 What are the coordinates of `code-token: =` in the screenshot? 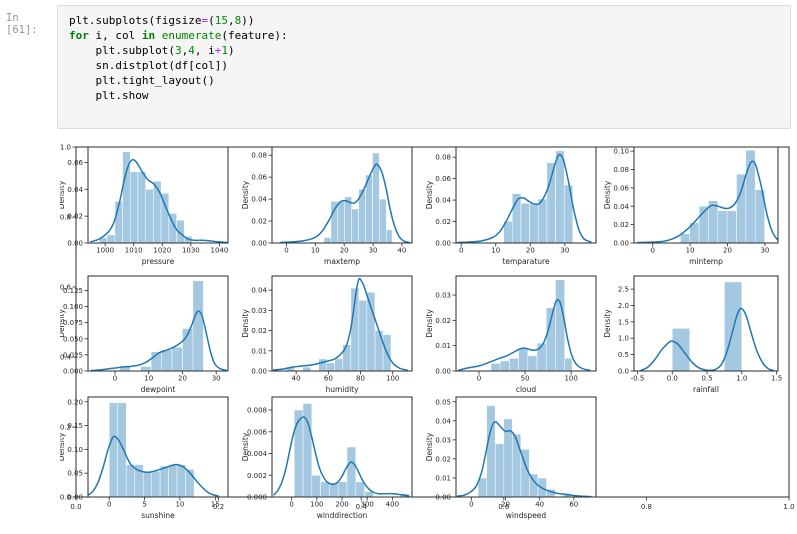 It's located at (205, 20).